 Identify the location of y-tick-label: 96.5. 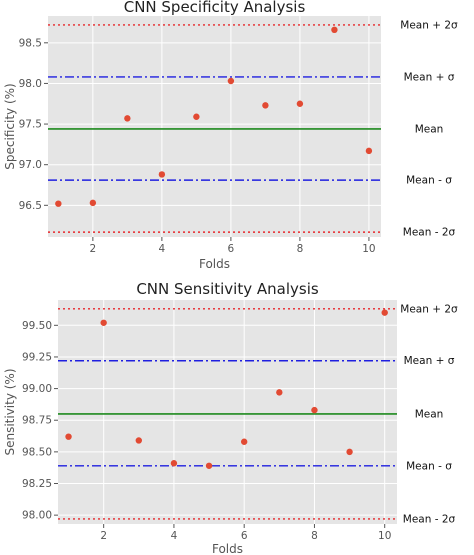
(30, 206).